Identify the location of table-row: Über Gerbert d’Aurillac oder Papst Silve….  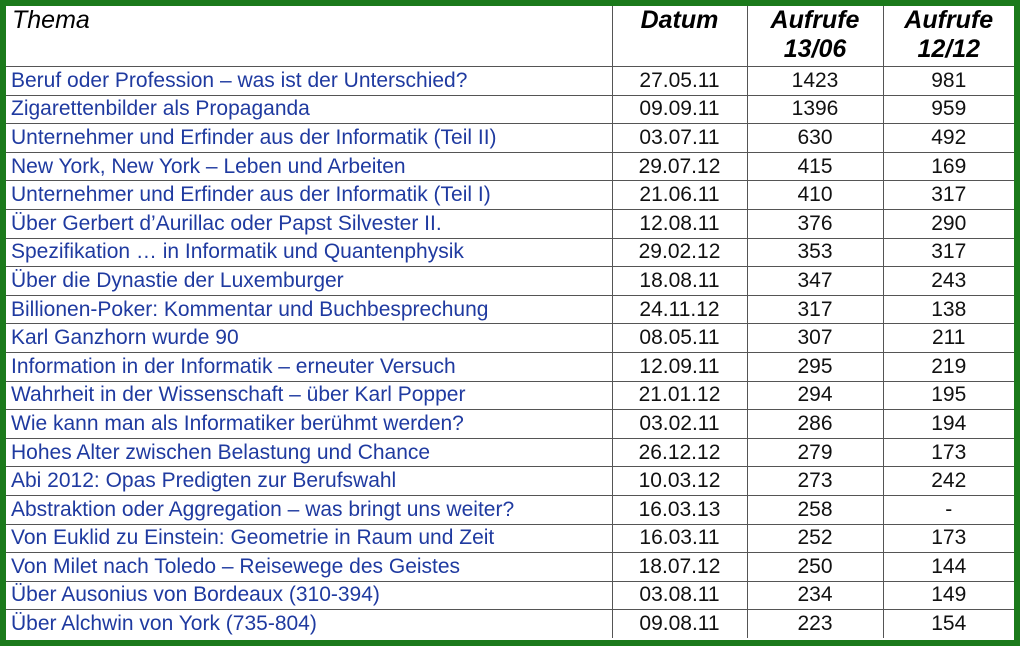
(510, 223).